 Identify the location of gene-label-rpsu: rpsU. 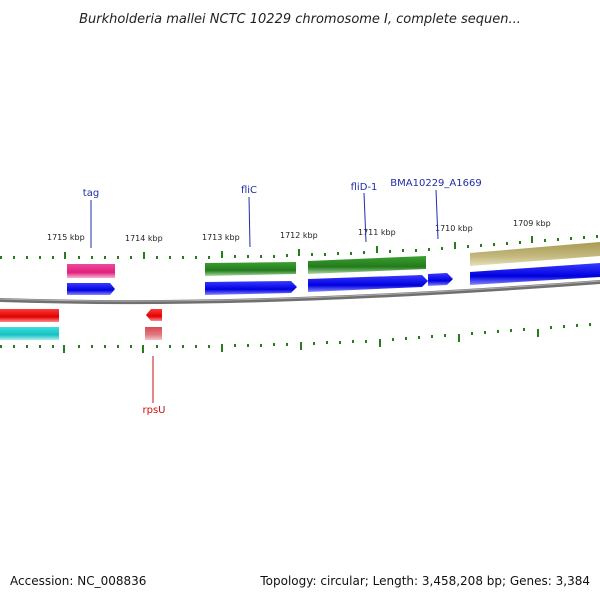
(154, 410).